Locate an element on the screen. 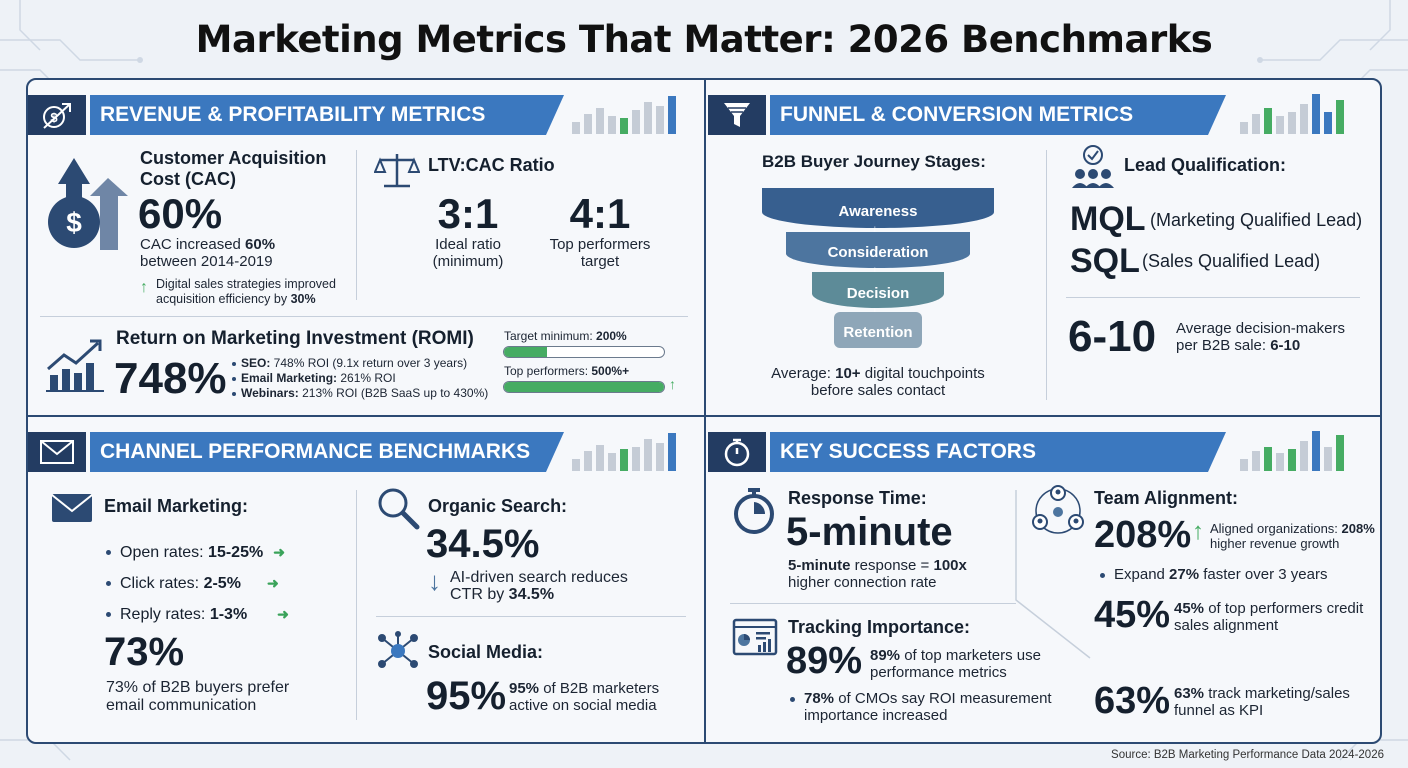  decision-makers-value: 6-10 is located at coordinates (1112, 336).